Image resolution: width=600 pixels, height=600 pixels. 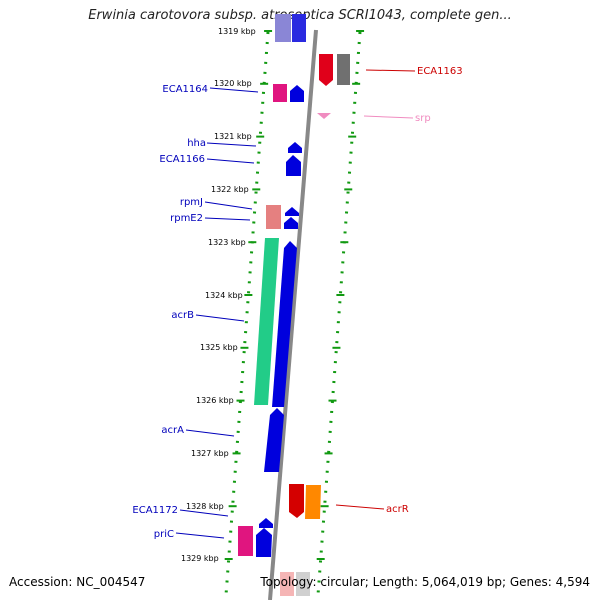 I want to click on gene-label-rpmJ: rpmJ, so click(x=191, y=202).